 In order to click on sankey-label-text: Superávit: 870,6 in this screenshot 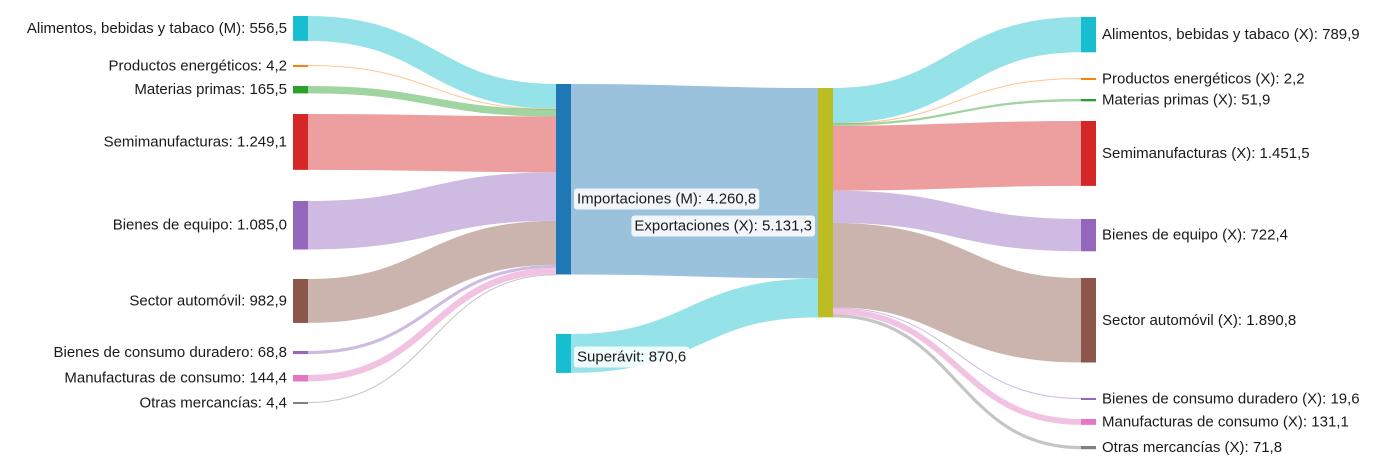, I will do `click(631, 357)`.